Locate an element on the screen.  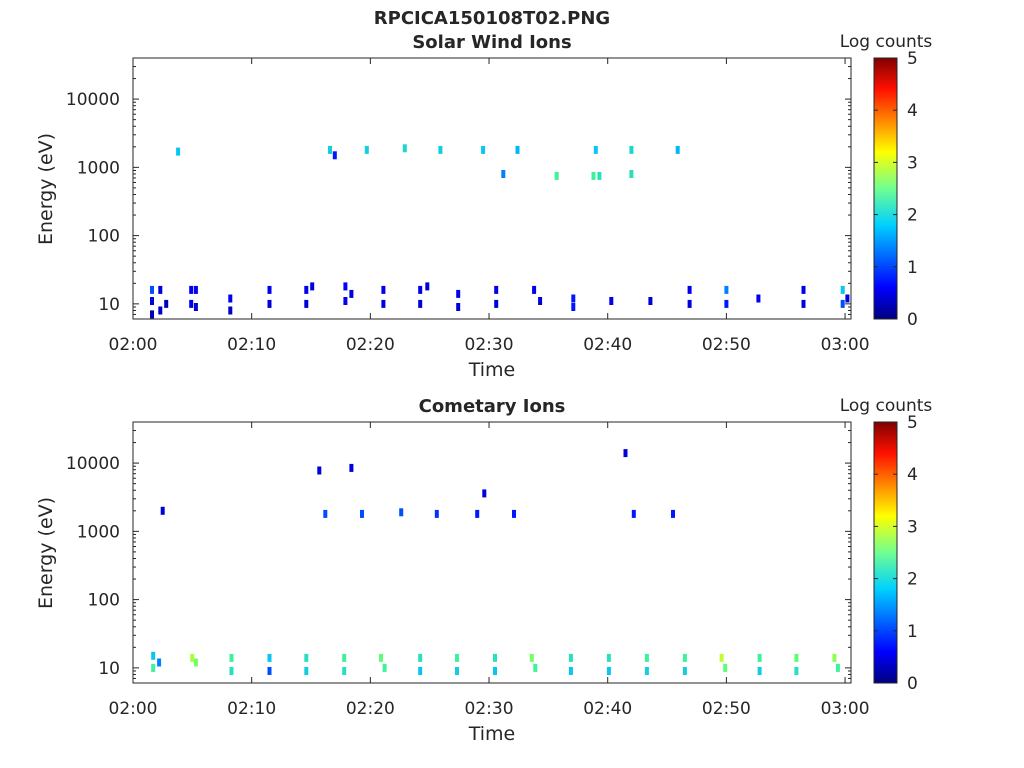
x-tick-label: 03:00 is located at coordinates (845, 709).